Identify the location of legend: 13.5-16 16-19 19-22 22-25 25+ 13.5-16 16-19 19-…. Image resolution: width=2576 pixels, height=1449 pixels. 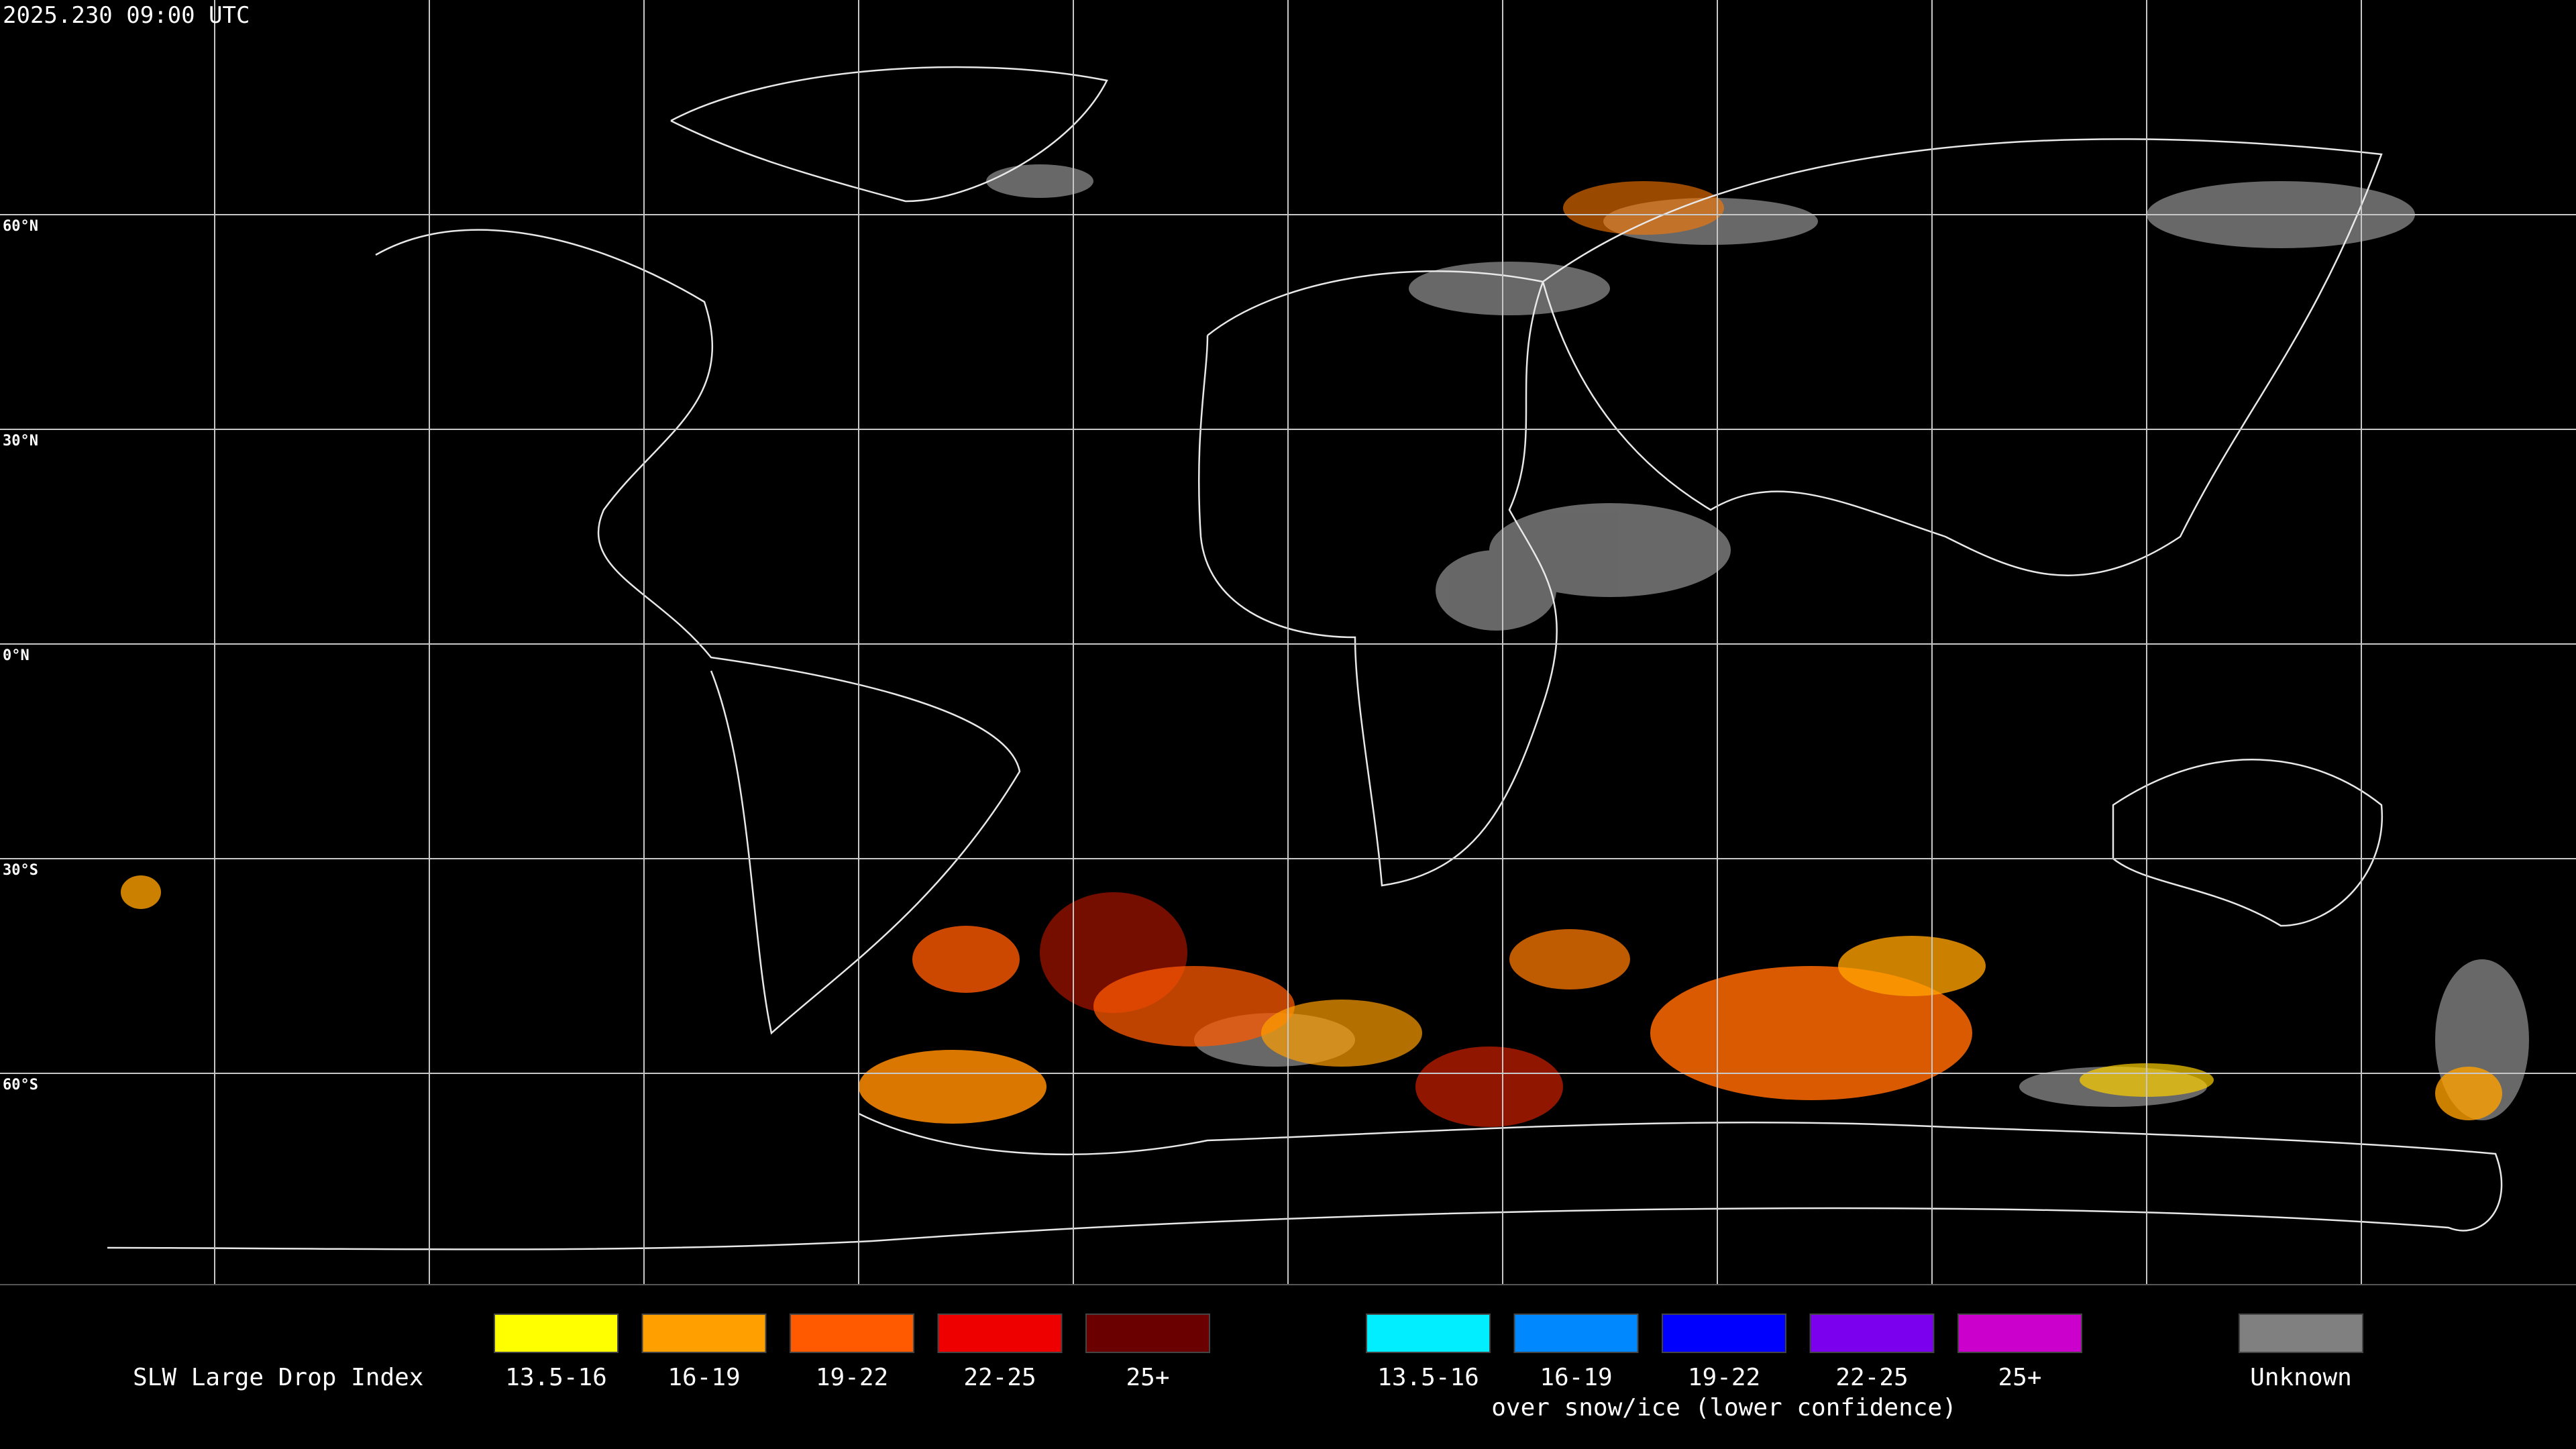
(1428, 1352).